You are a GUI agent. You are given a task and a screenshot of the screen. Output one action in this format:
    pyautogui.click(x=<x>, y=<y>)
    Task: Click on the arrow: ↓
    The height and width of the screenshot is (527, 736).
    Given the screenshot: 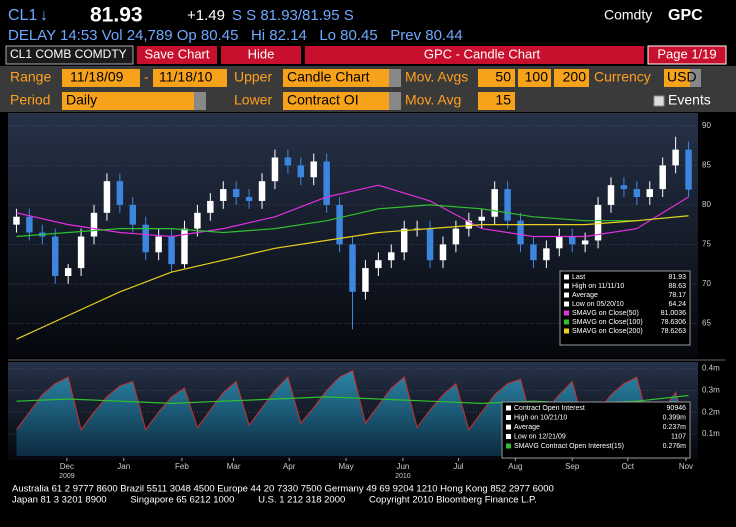 What is the action you would take?
    pyautogui.click(x=44, y=15)
    